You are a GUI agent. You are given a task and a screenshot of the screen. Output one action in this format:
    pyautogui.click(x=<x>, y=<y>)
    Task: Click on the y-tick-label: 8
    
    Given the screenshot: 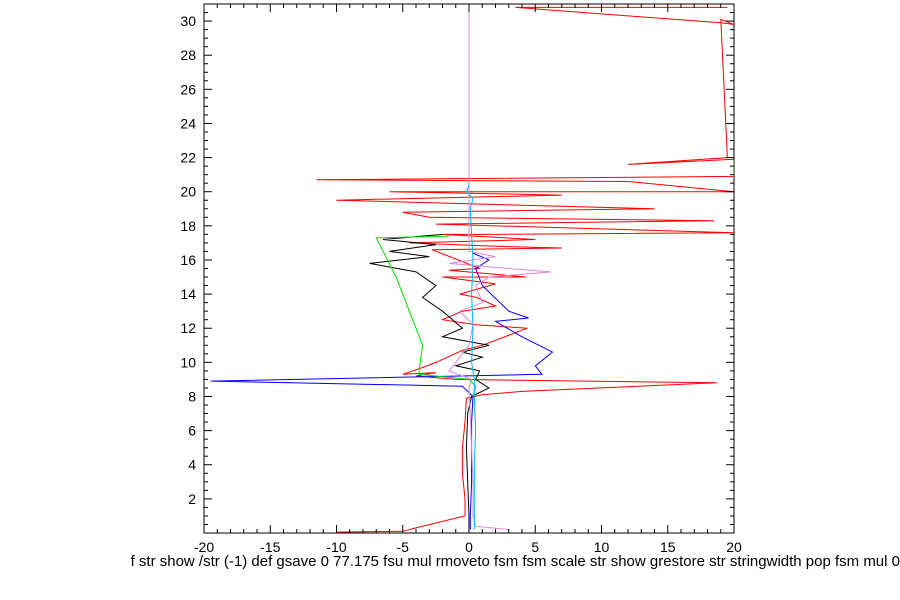 What is the action you would take?
    pyautogui.click(x=192, y=396)
    